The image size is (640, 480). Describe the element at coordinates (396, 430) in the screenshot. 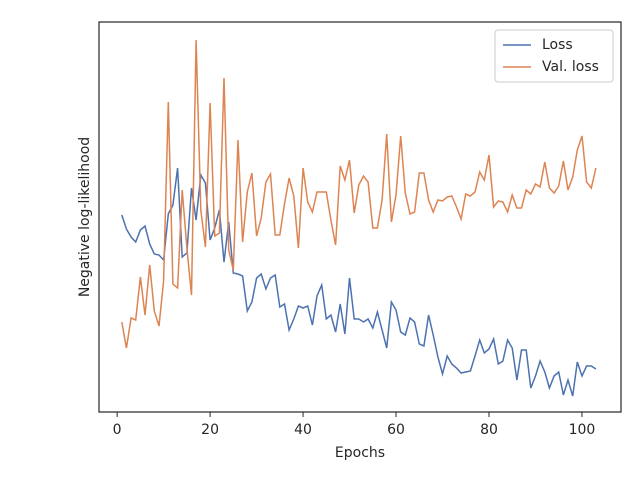

I see `x-tick-label: 60` at that location.